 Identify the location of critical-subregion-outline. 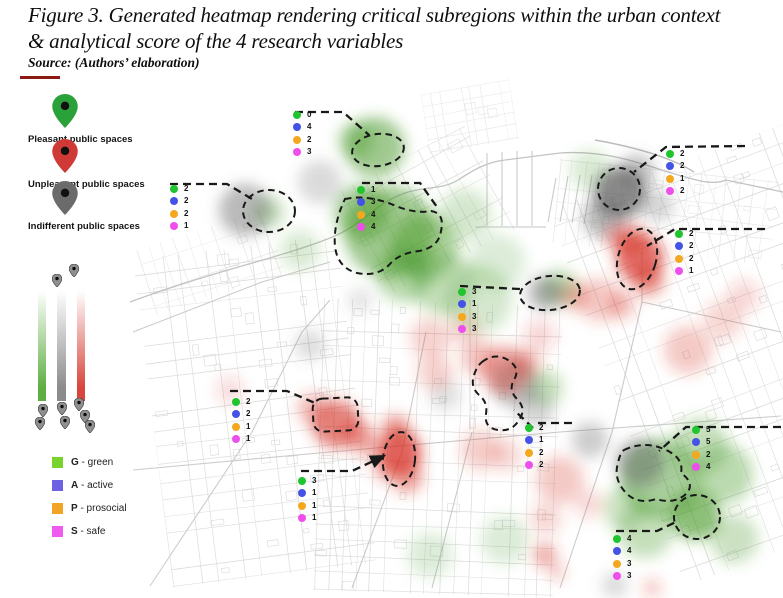
(653, 473).